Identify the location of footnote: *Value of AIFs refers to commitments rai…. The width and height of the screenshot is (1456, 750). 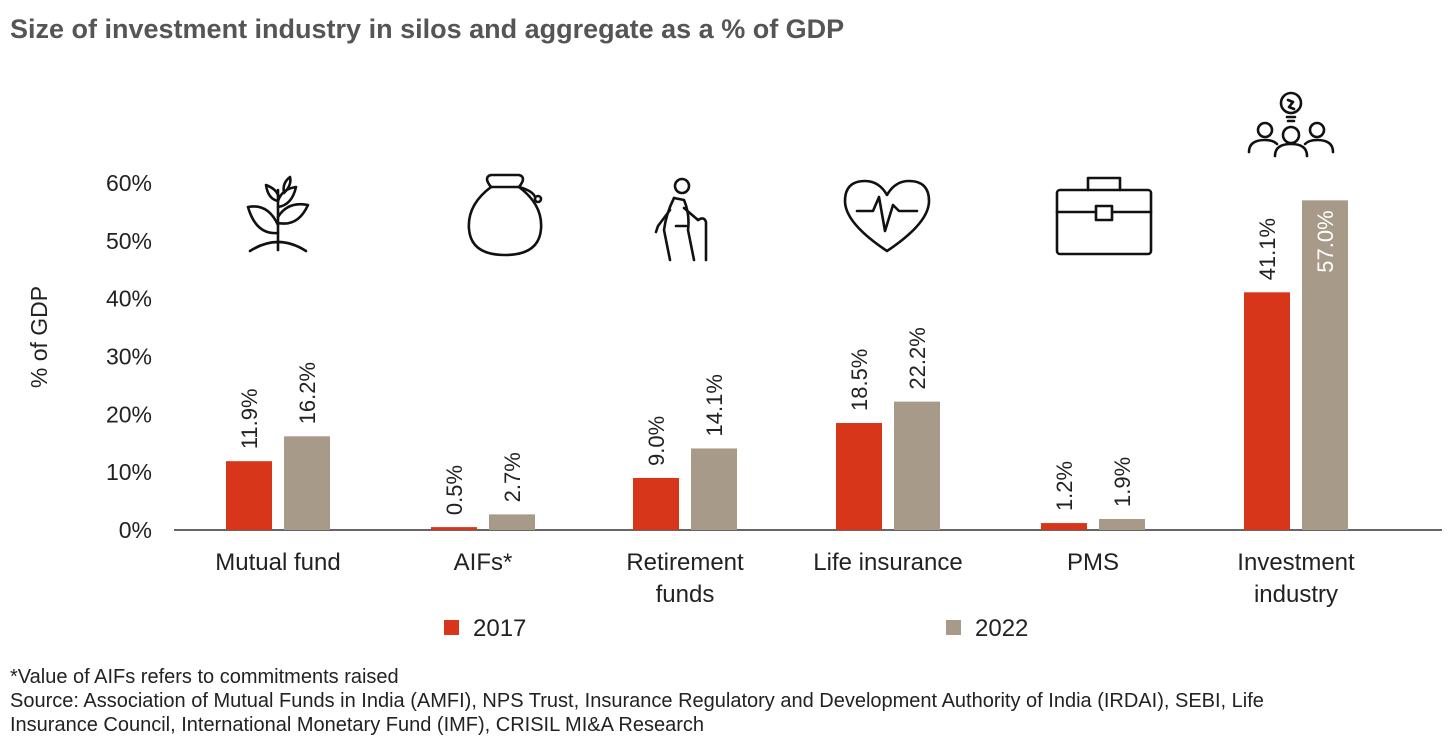
(204, 677).